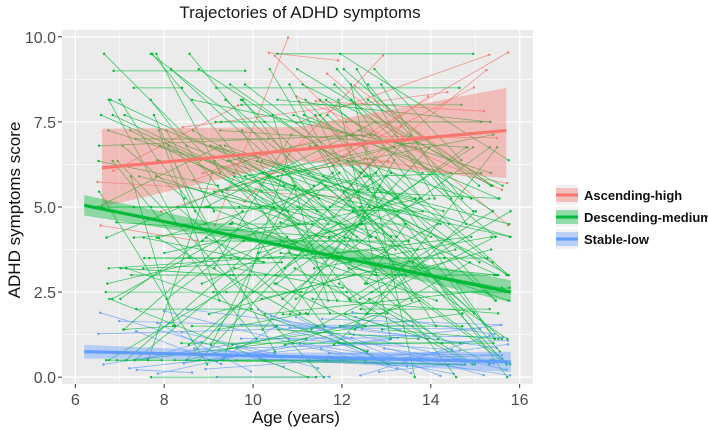 The width and height of the screenshot is (708, 430). I want to click on x-axis-label: Age (years), so click(296, 417).